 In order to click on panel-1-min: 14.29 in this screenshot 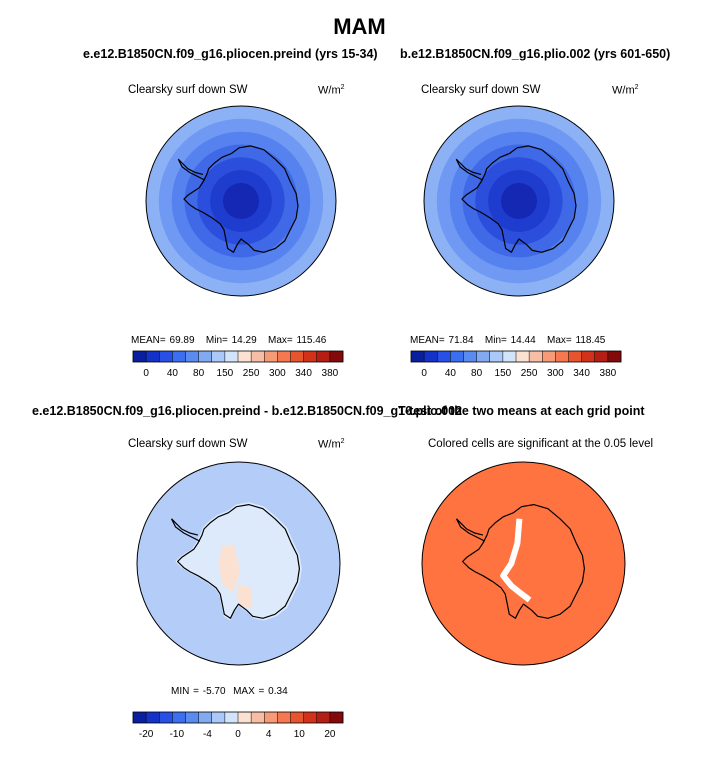, I will do `click(244, 340)`.